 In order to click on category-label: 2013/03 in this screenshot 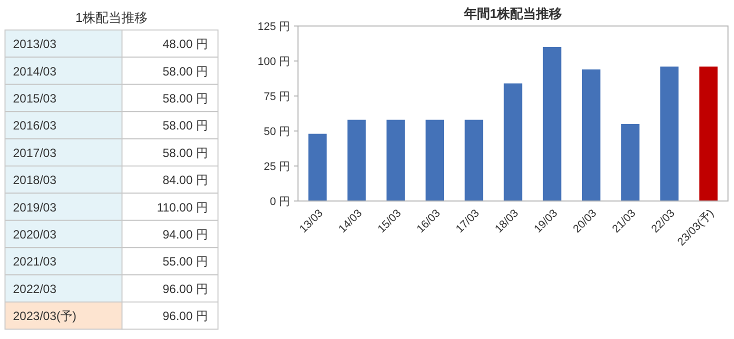, I will do `click(35, 44)`.